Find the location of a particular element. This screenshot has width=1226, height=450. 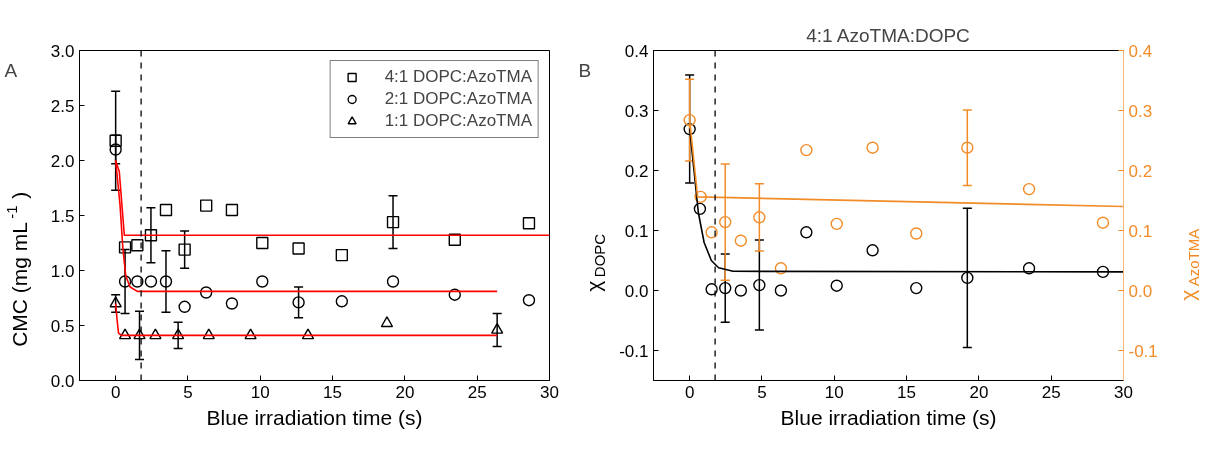

y2-tick-label: 0.1 is located at coordinates (1140, 231).